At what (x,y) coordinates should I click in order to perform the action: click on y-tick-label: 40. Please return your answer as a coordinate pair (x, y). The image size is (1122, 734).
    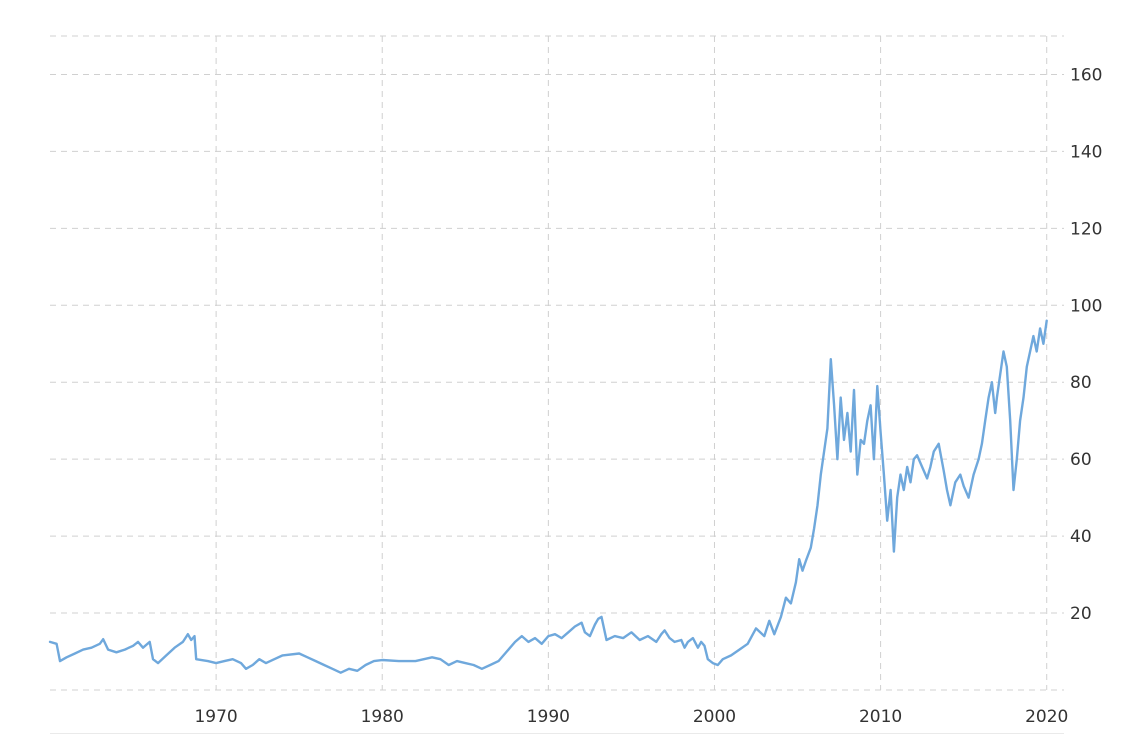
    Looking at the image, I should click on (1081, 537).